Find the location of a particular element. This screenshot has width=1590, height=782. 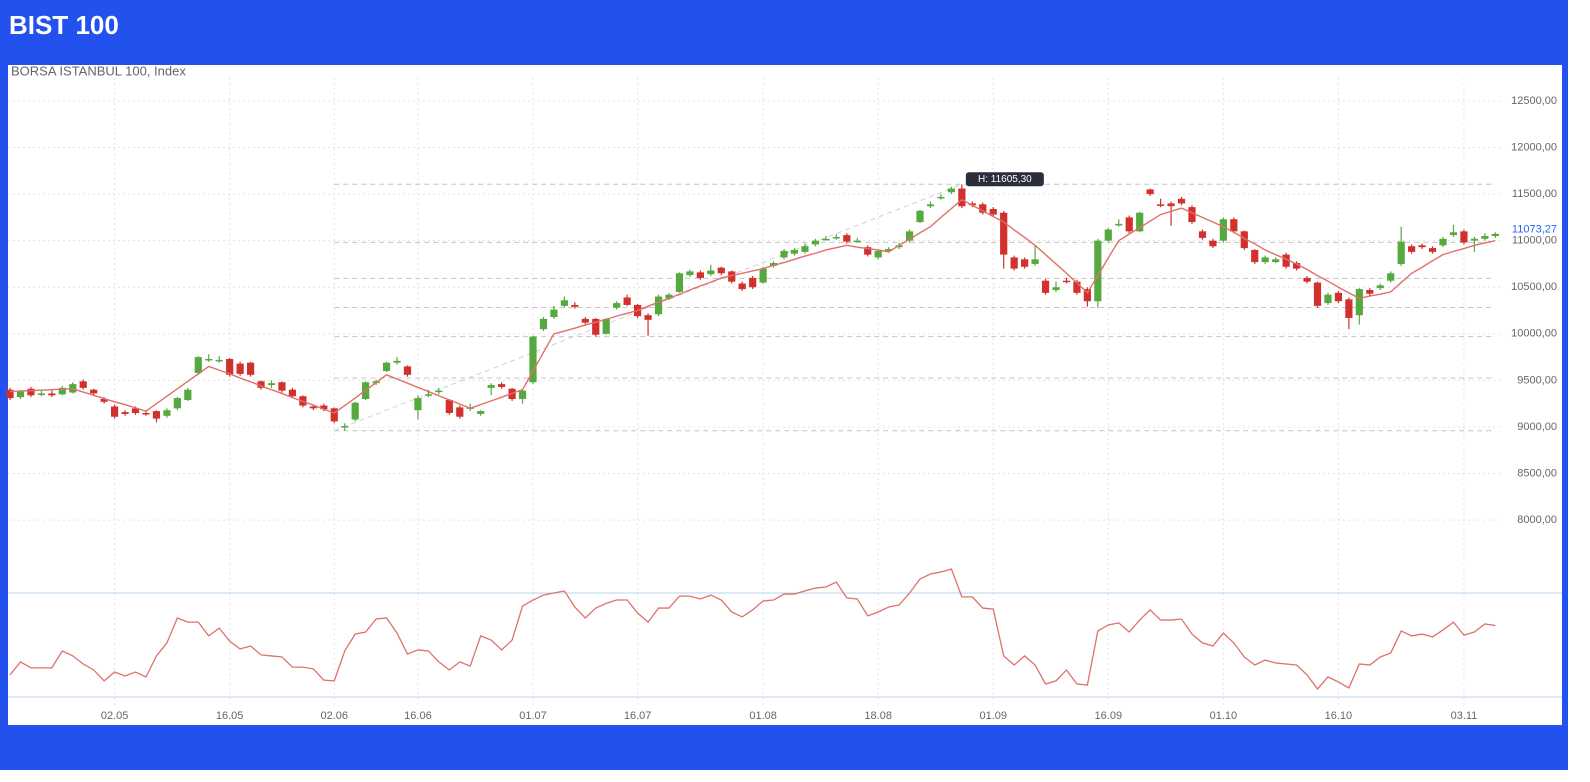

x-tick-label: 16.06 is located at coordinates (418, 716).